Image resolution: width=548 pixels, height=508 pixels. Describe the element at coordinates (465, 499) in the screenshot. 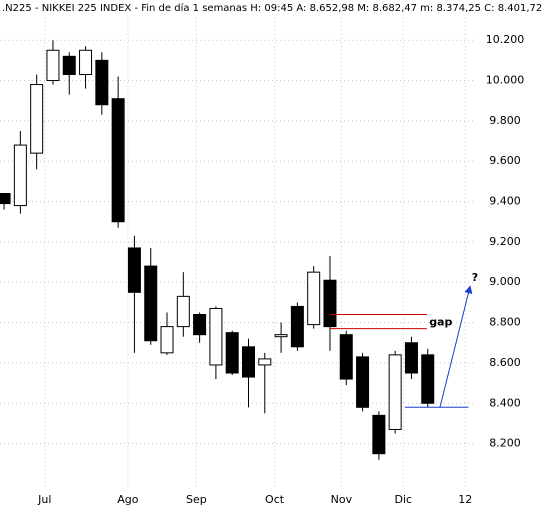

I see `x-tick-label: 12` at that location.